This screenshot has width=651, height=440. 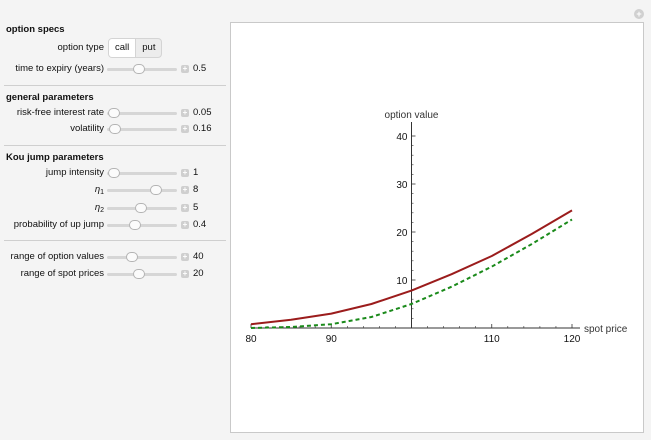 I want to click on volatility-slider-thumb, so click(x=115, y=129).